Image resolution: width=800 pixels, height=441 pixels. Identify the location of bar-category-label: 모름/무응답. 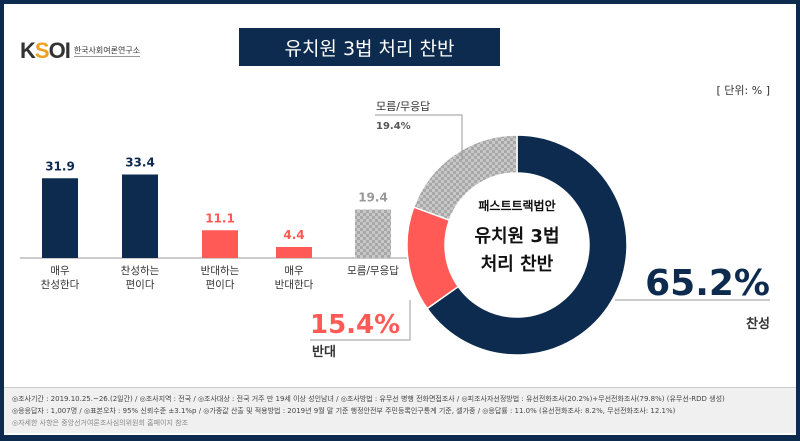
(373, 271).